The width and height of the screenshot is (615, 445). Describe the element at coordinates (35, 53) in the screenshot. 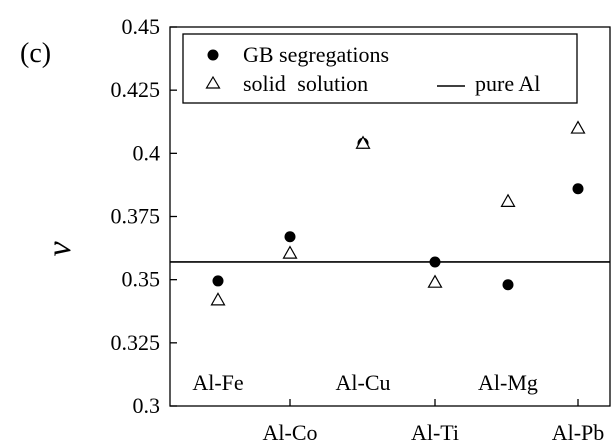

I see `panel-label: (c)` at that location.